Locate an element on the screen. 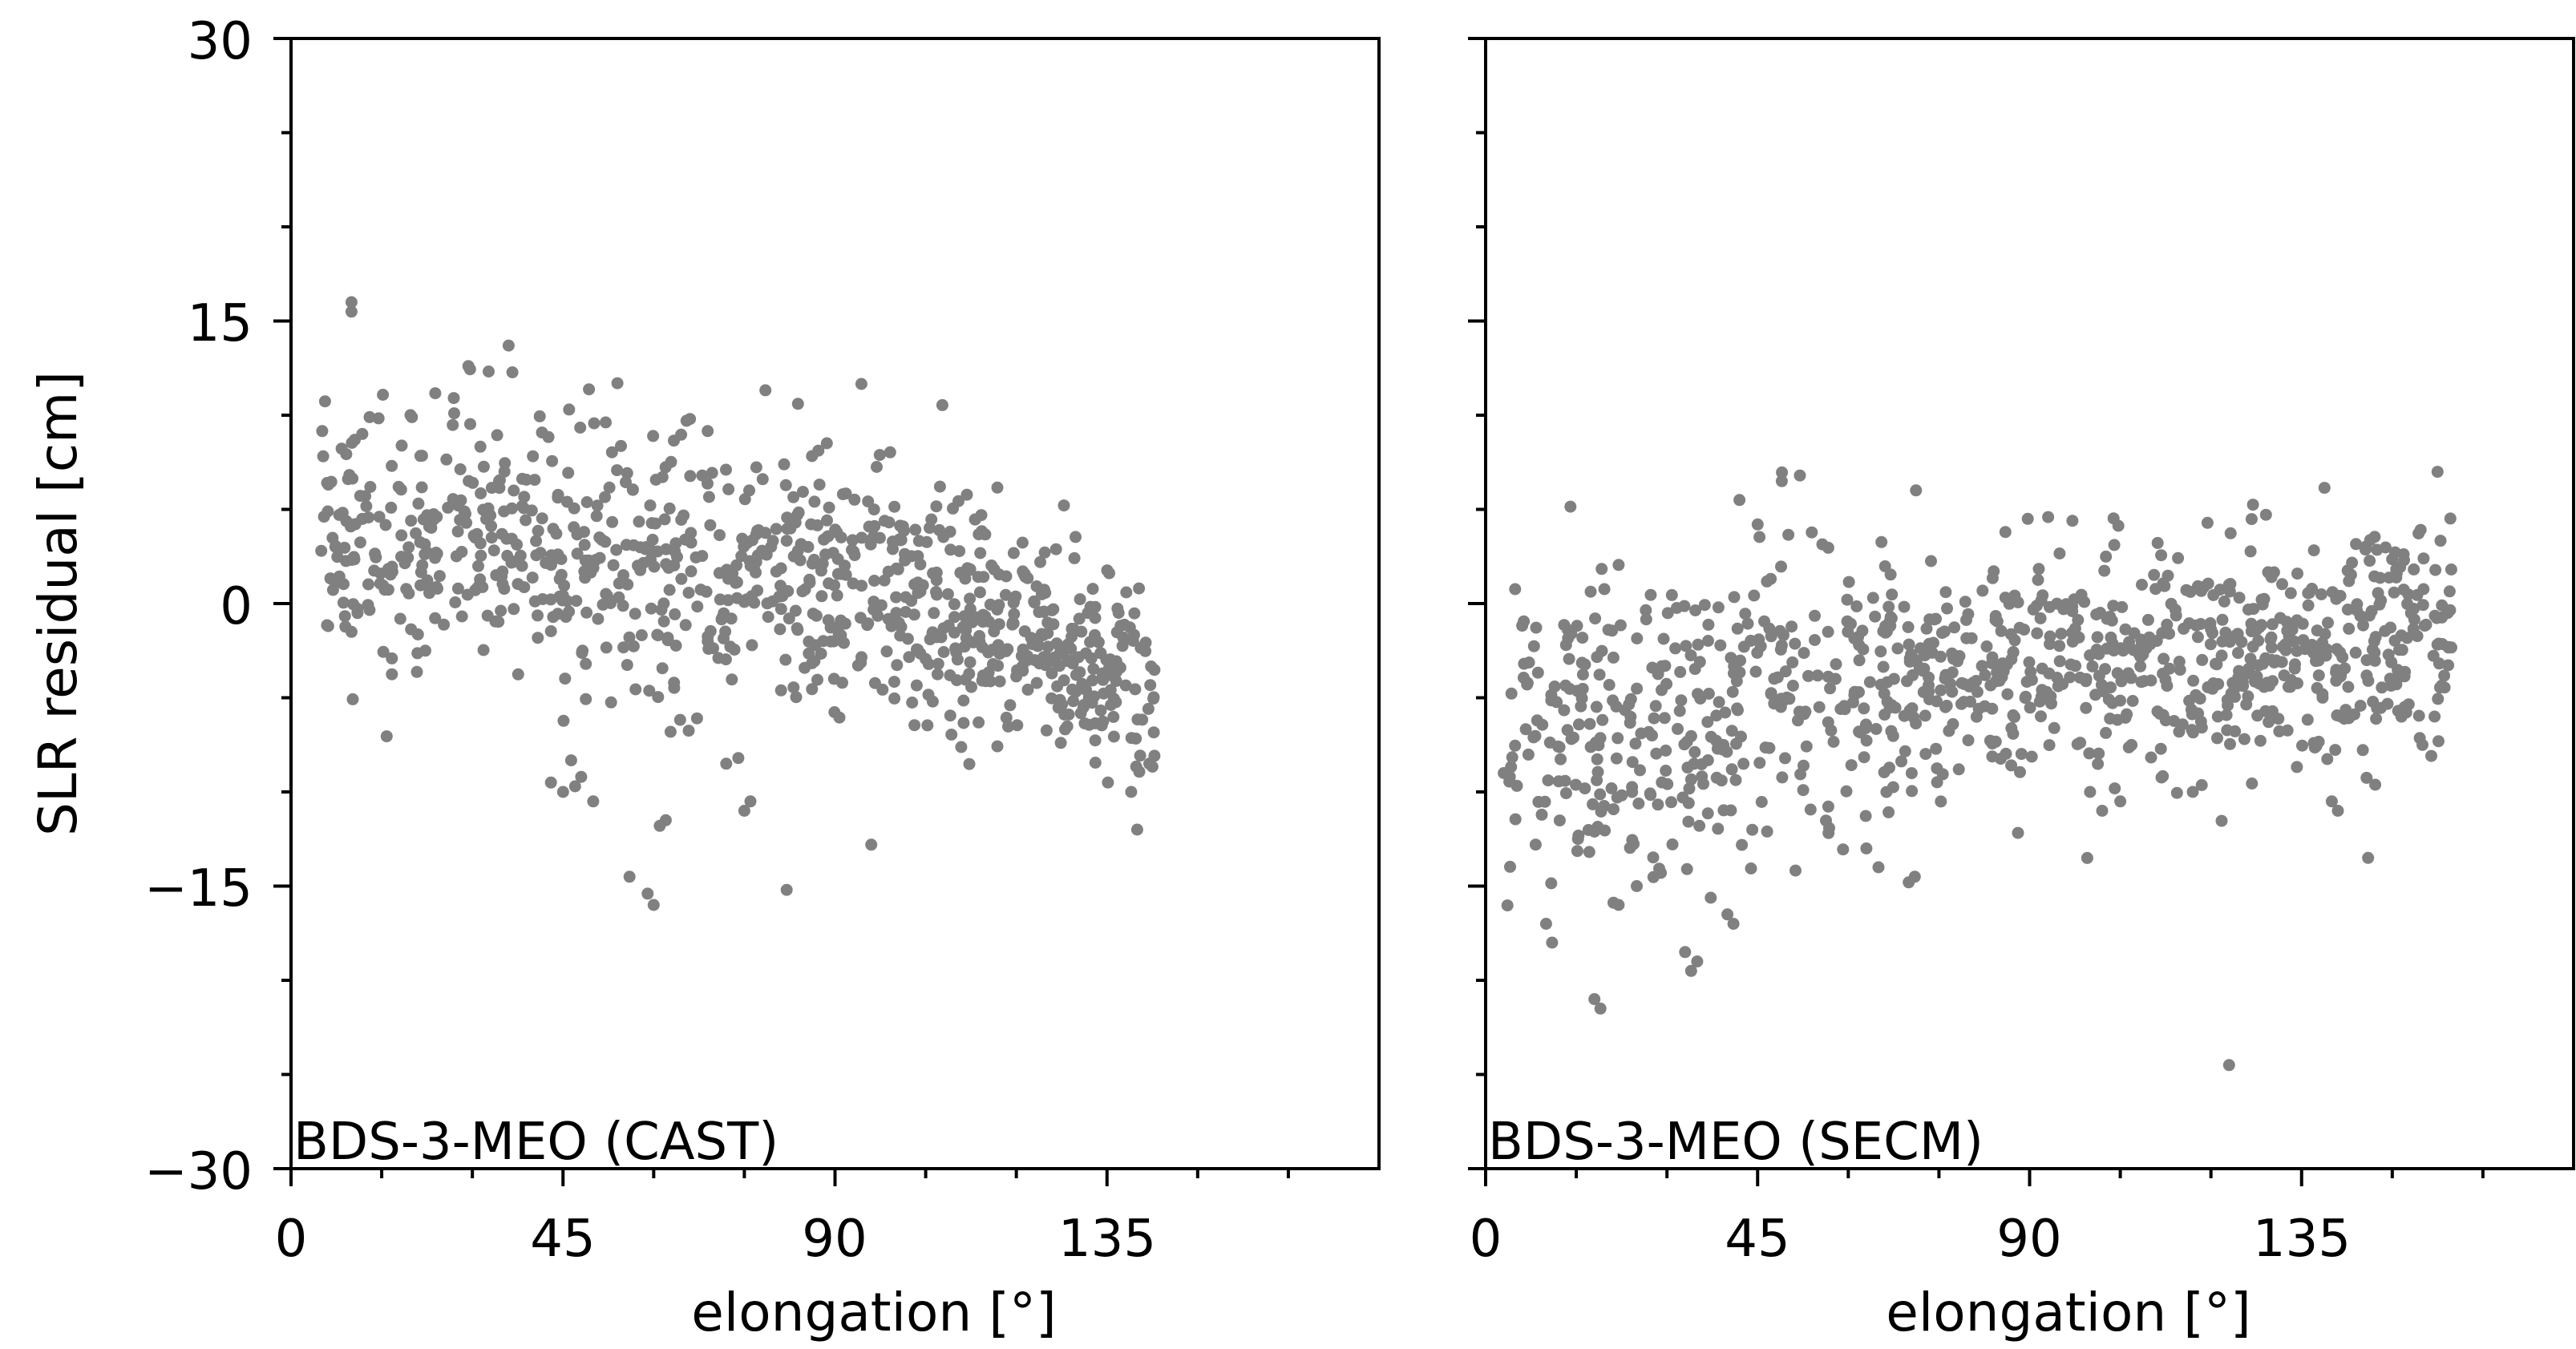  x-tick-label: 0 is located at coordinates (1486, 1239).